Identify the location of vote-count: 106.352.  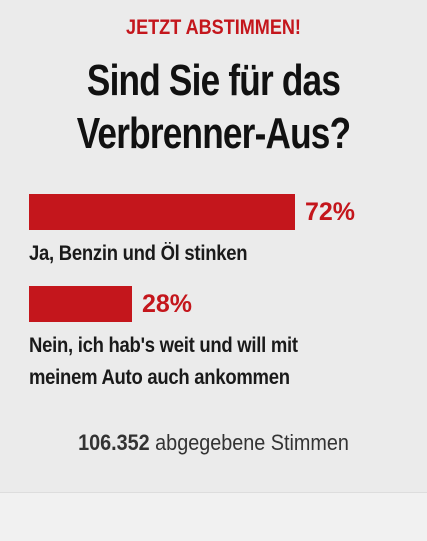
(114, 442).